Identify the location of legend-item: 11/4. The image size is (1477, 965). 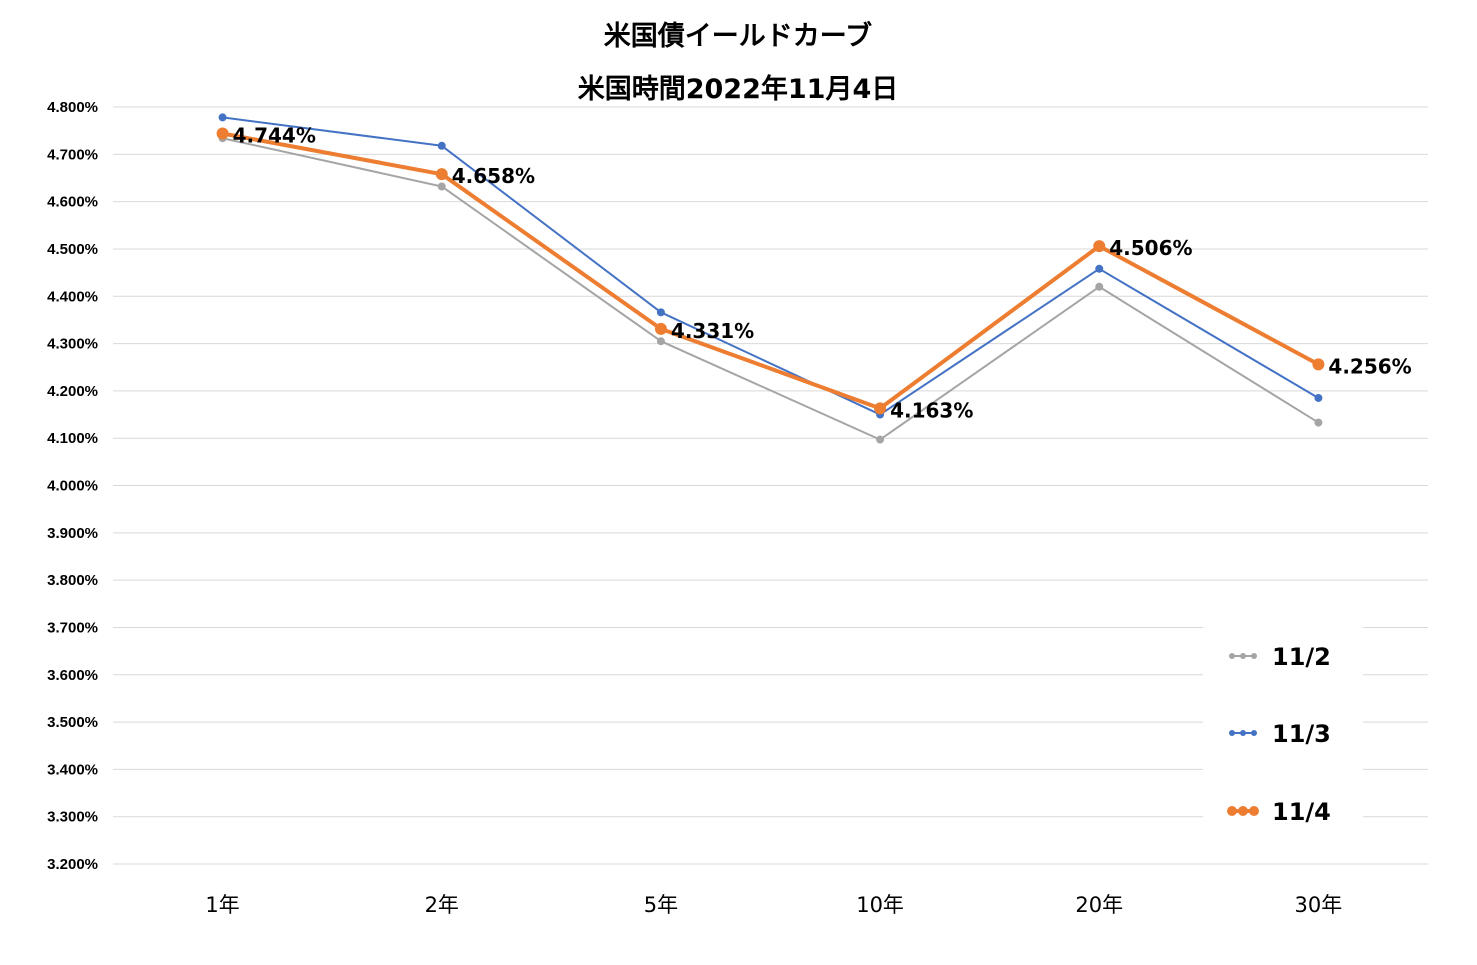
(1279, 812).